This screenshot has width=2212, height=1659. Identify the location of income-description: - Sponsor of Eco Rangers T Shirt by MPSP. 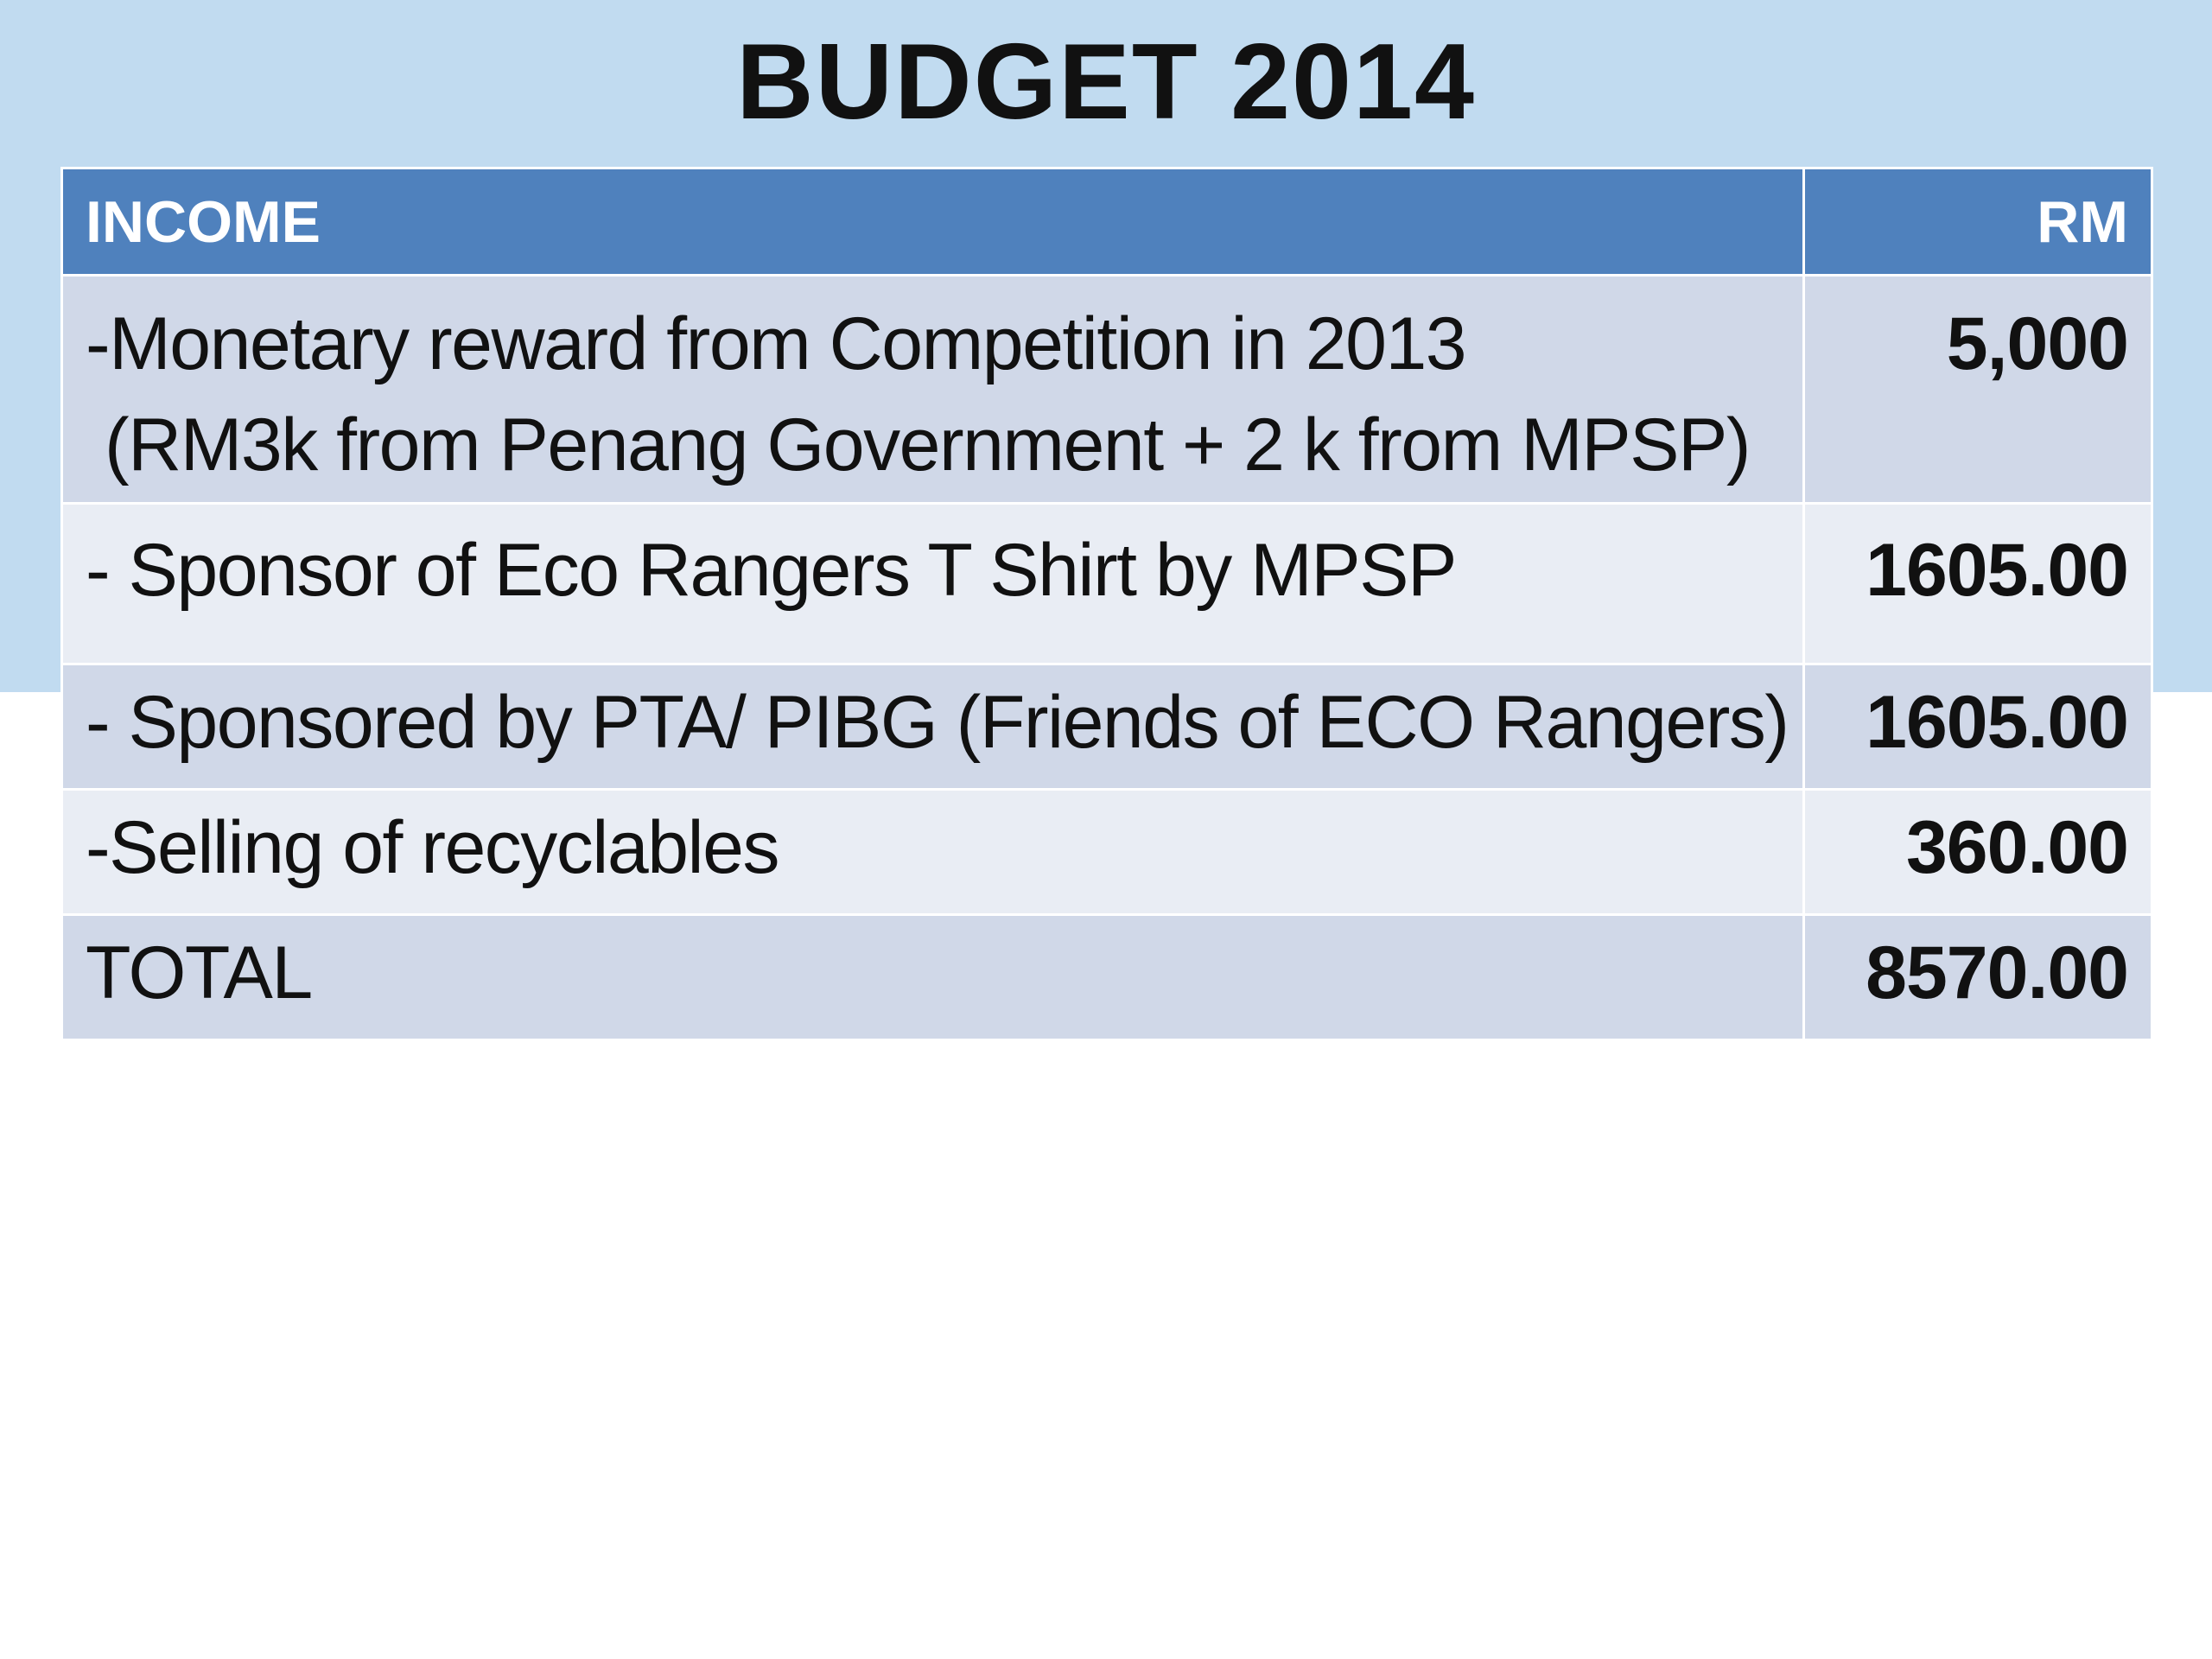
(932, 583).